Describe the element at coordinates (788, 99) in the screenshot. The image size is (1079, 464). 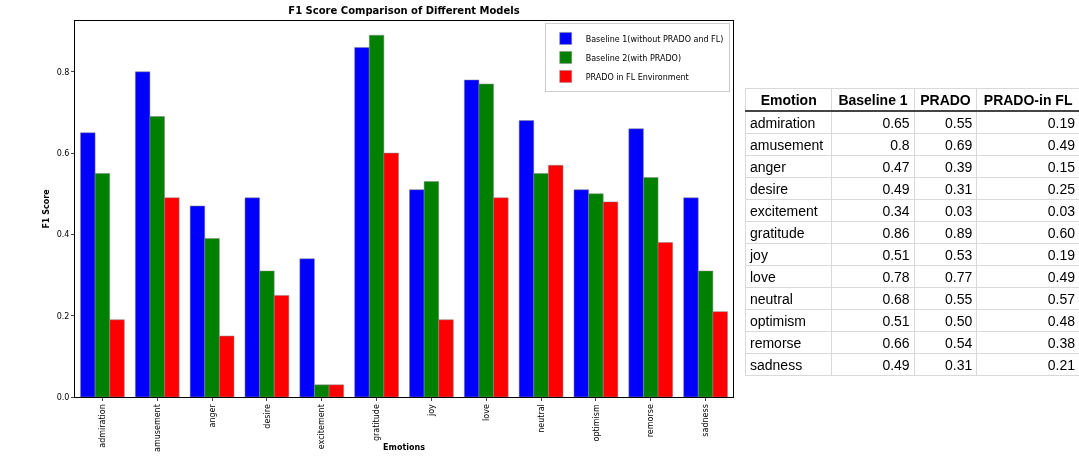
I see `text: Emotion` at that location.